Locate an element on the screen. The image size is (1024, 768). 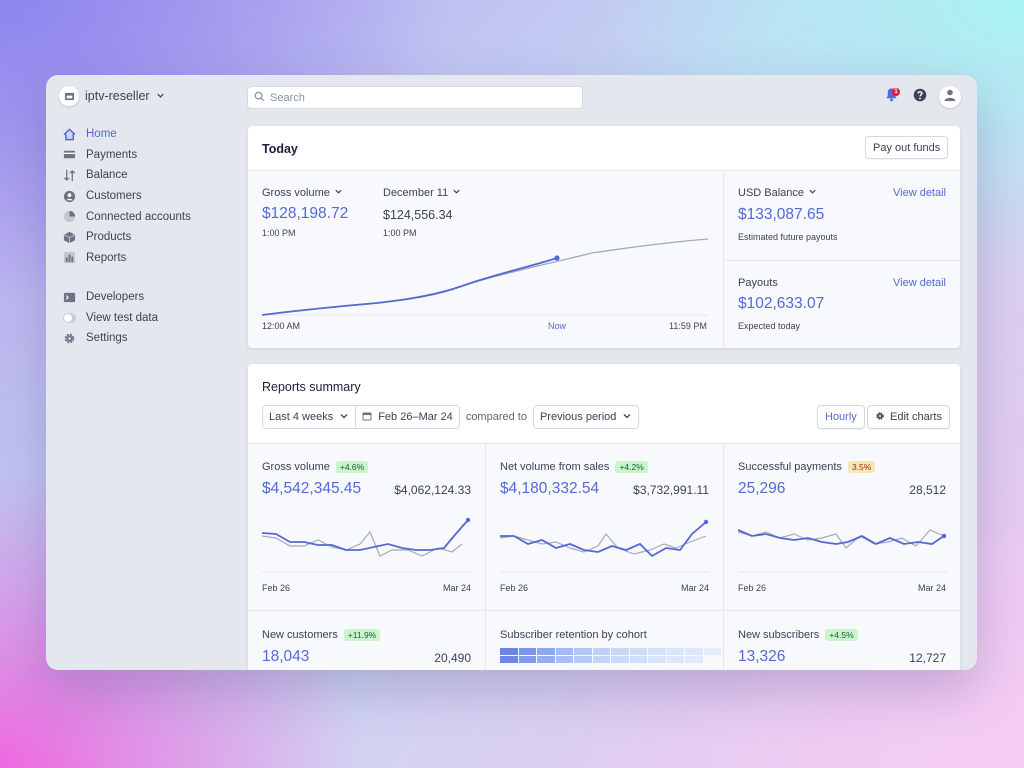
metric-title: New subscribers is located at coordinates (779, 635).